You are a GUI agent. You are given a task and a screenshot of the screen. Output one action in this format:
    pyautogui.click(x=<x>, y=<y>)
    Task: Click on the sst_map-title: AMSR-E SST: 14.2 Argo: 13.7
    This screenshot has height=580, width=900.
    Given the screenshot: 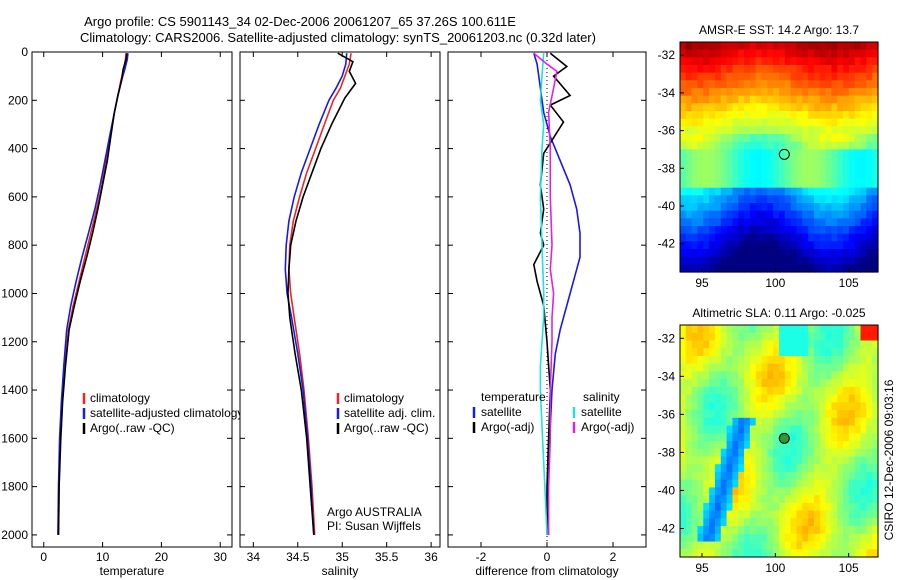 What is the action you would take?
    pyautogui.click(x=779, y=30)
    